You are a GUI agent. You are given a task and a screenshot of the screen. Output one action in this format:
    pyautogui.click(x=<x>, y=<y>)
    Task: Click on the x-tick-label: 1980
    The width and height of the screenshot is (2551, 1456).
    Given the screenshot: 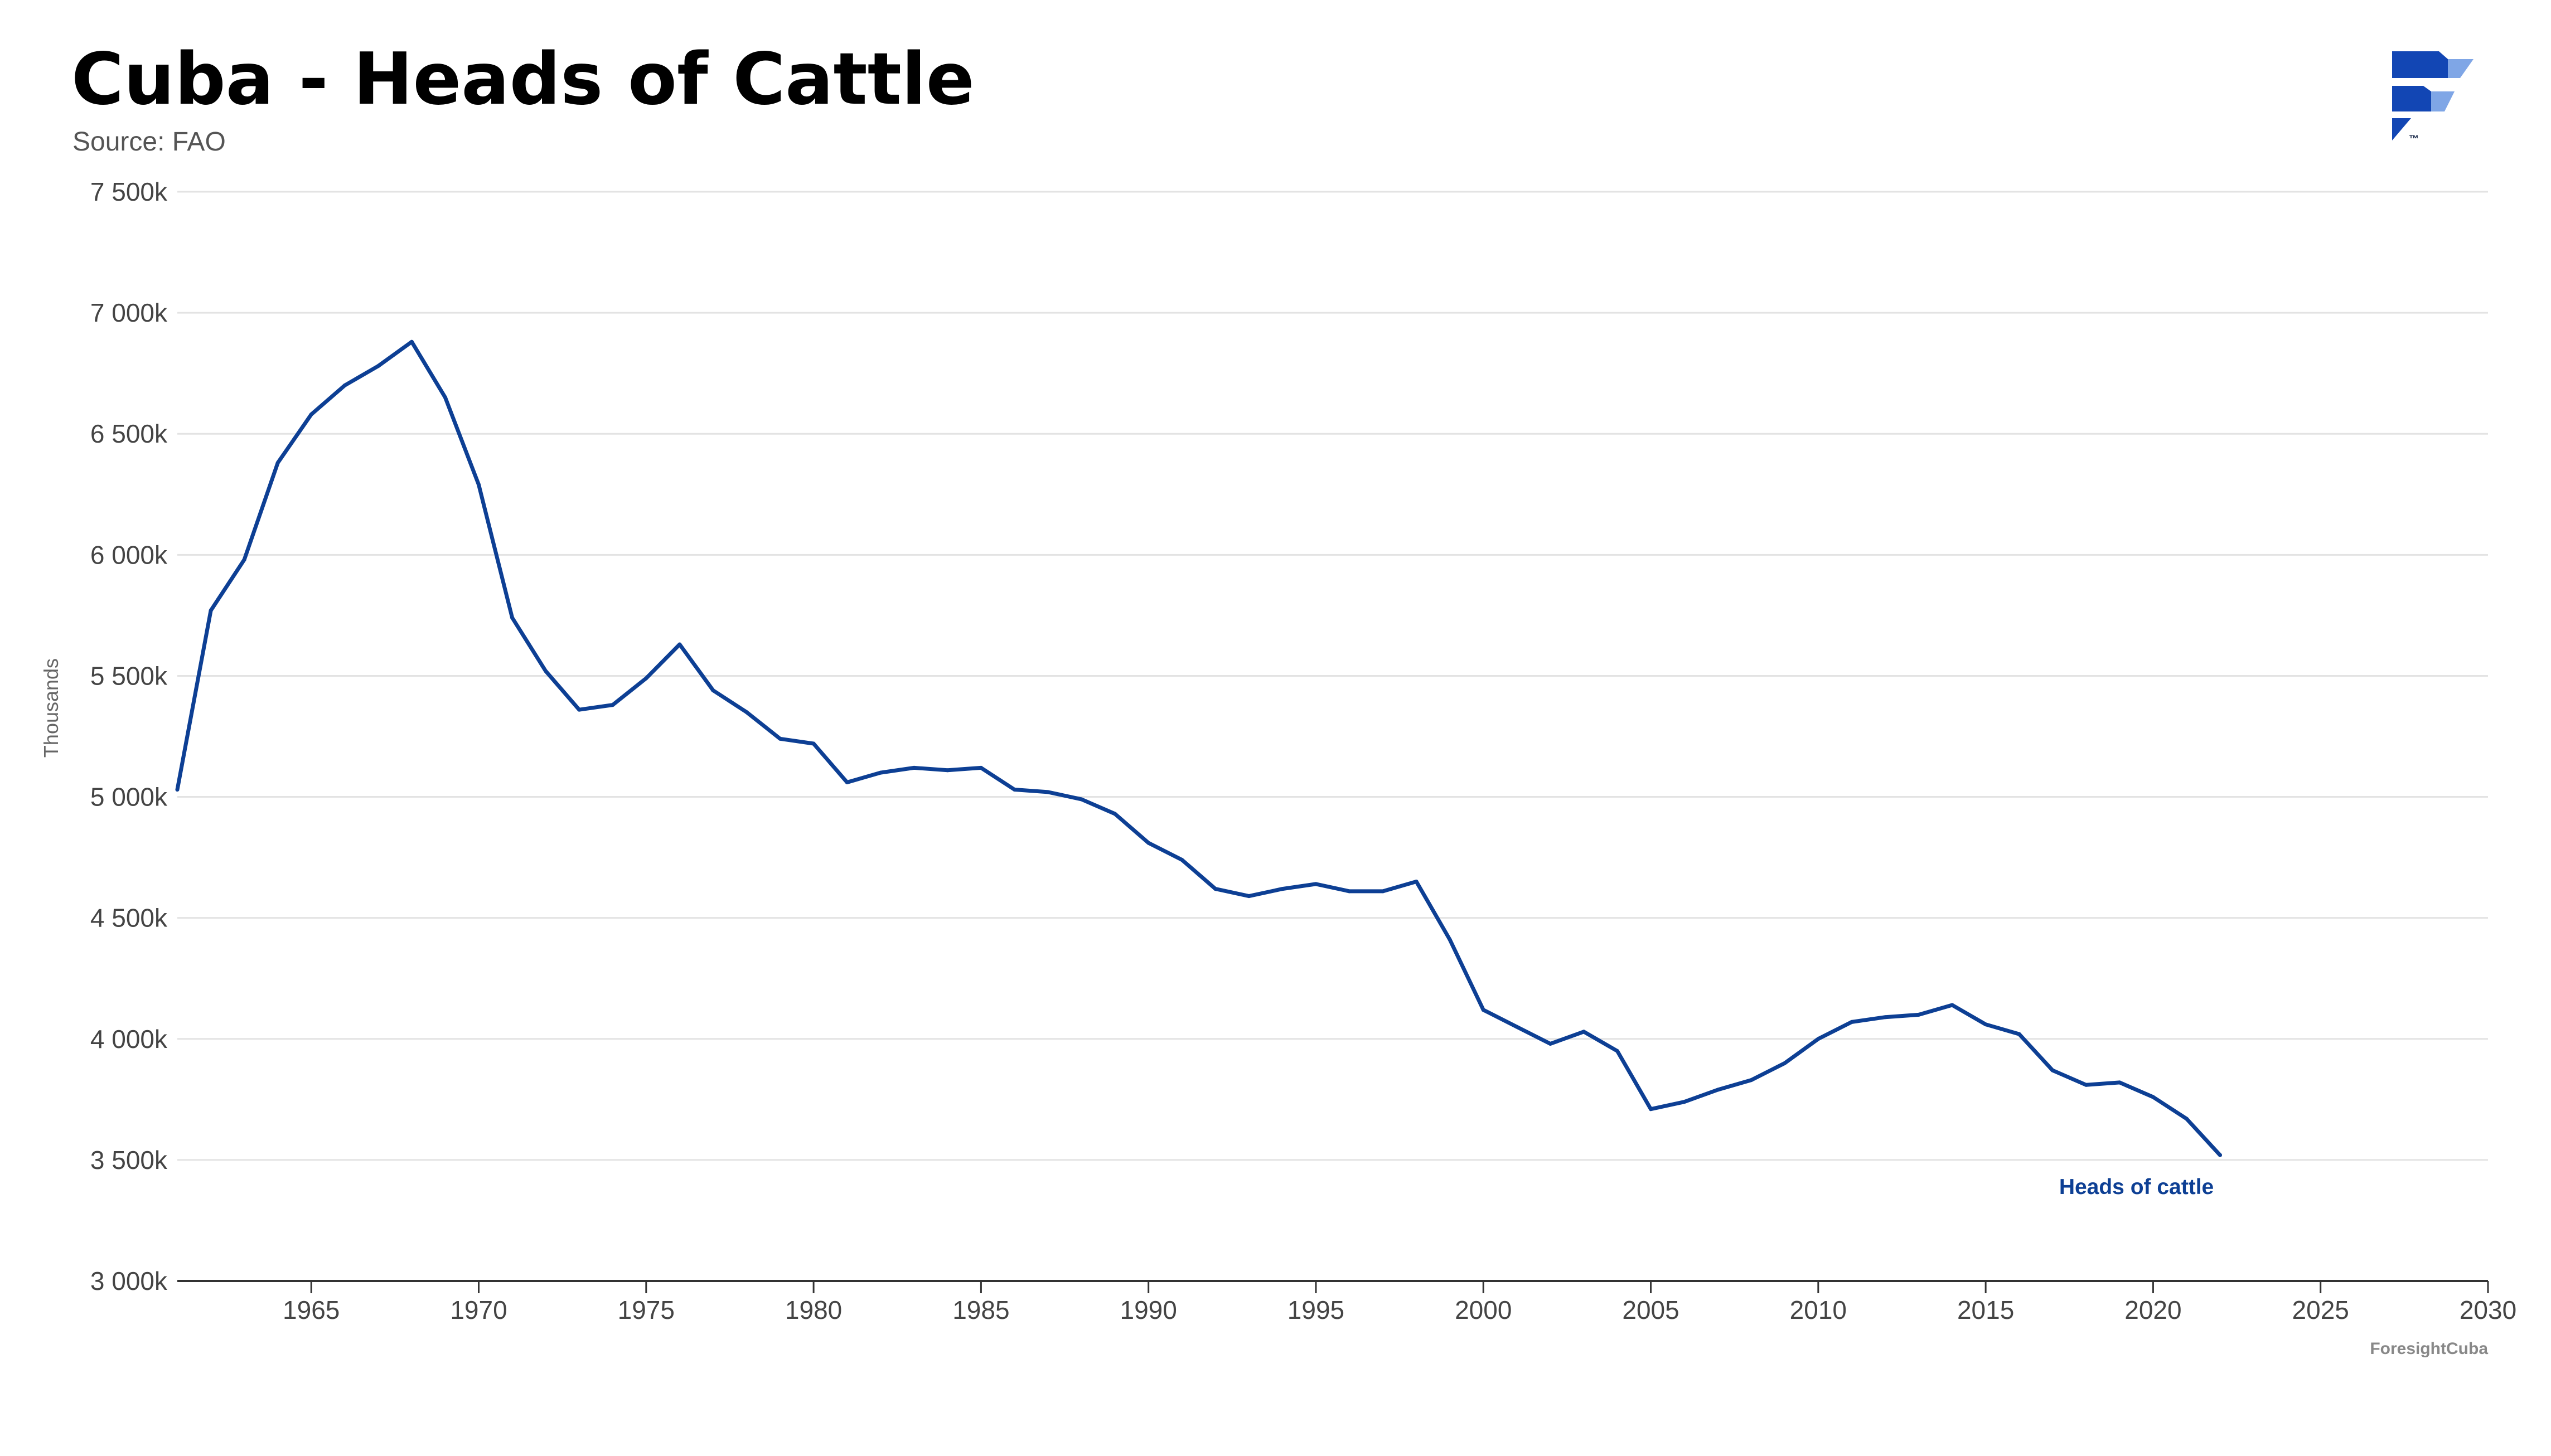 What is the action you would take?
    pyautogui.click(x=813, y=1309)
    